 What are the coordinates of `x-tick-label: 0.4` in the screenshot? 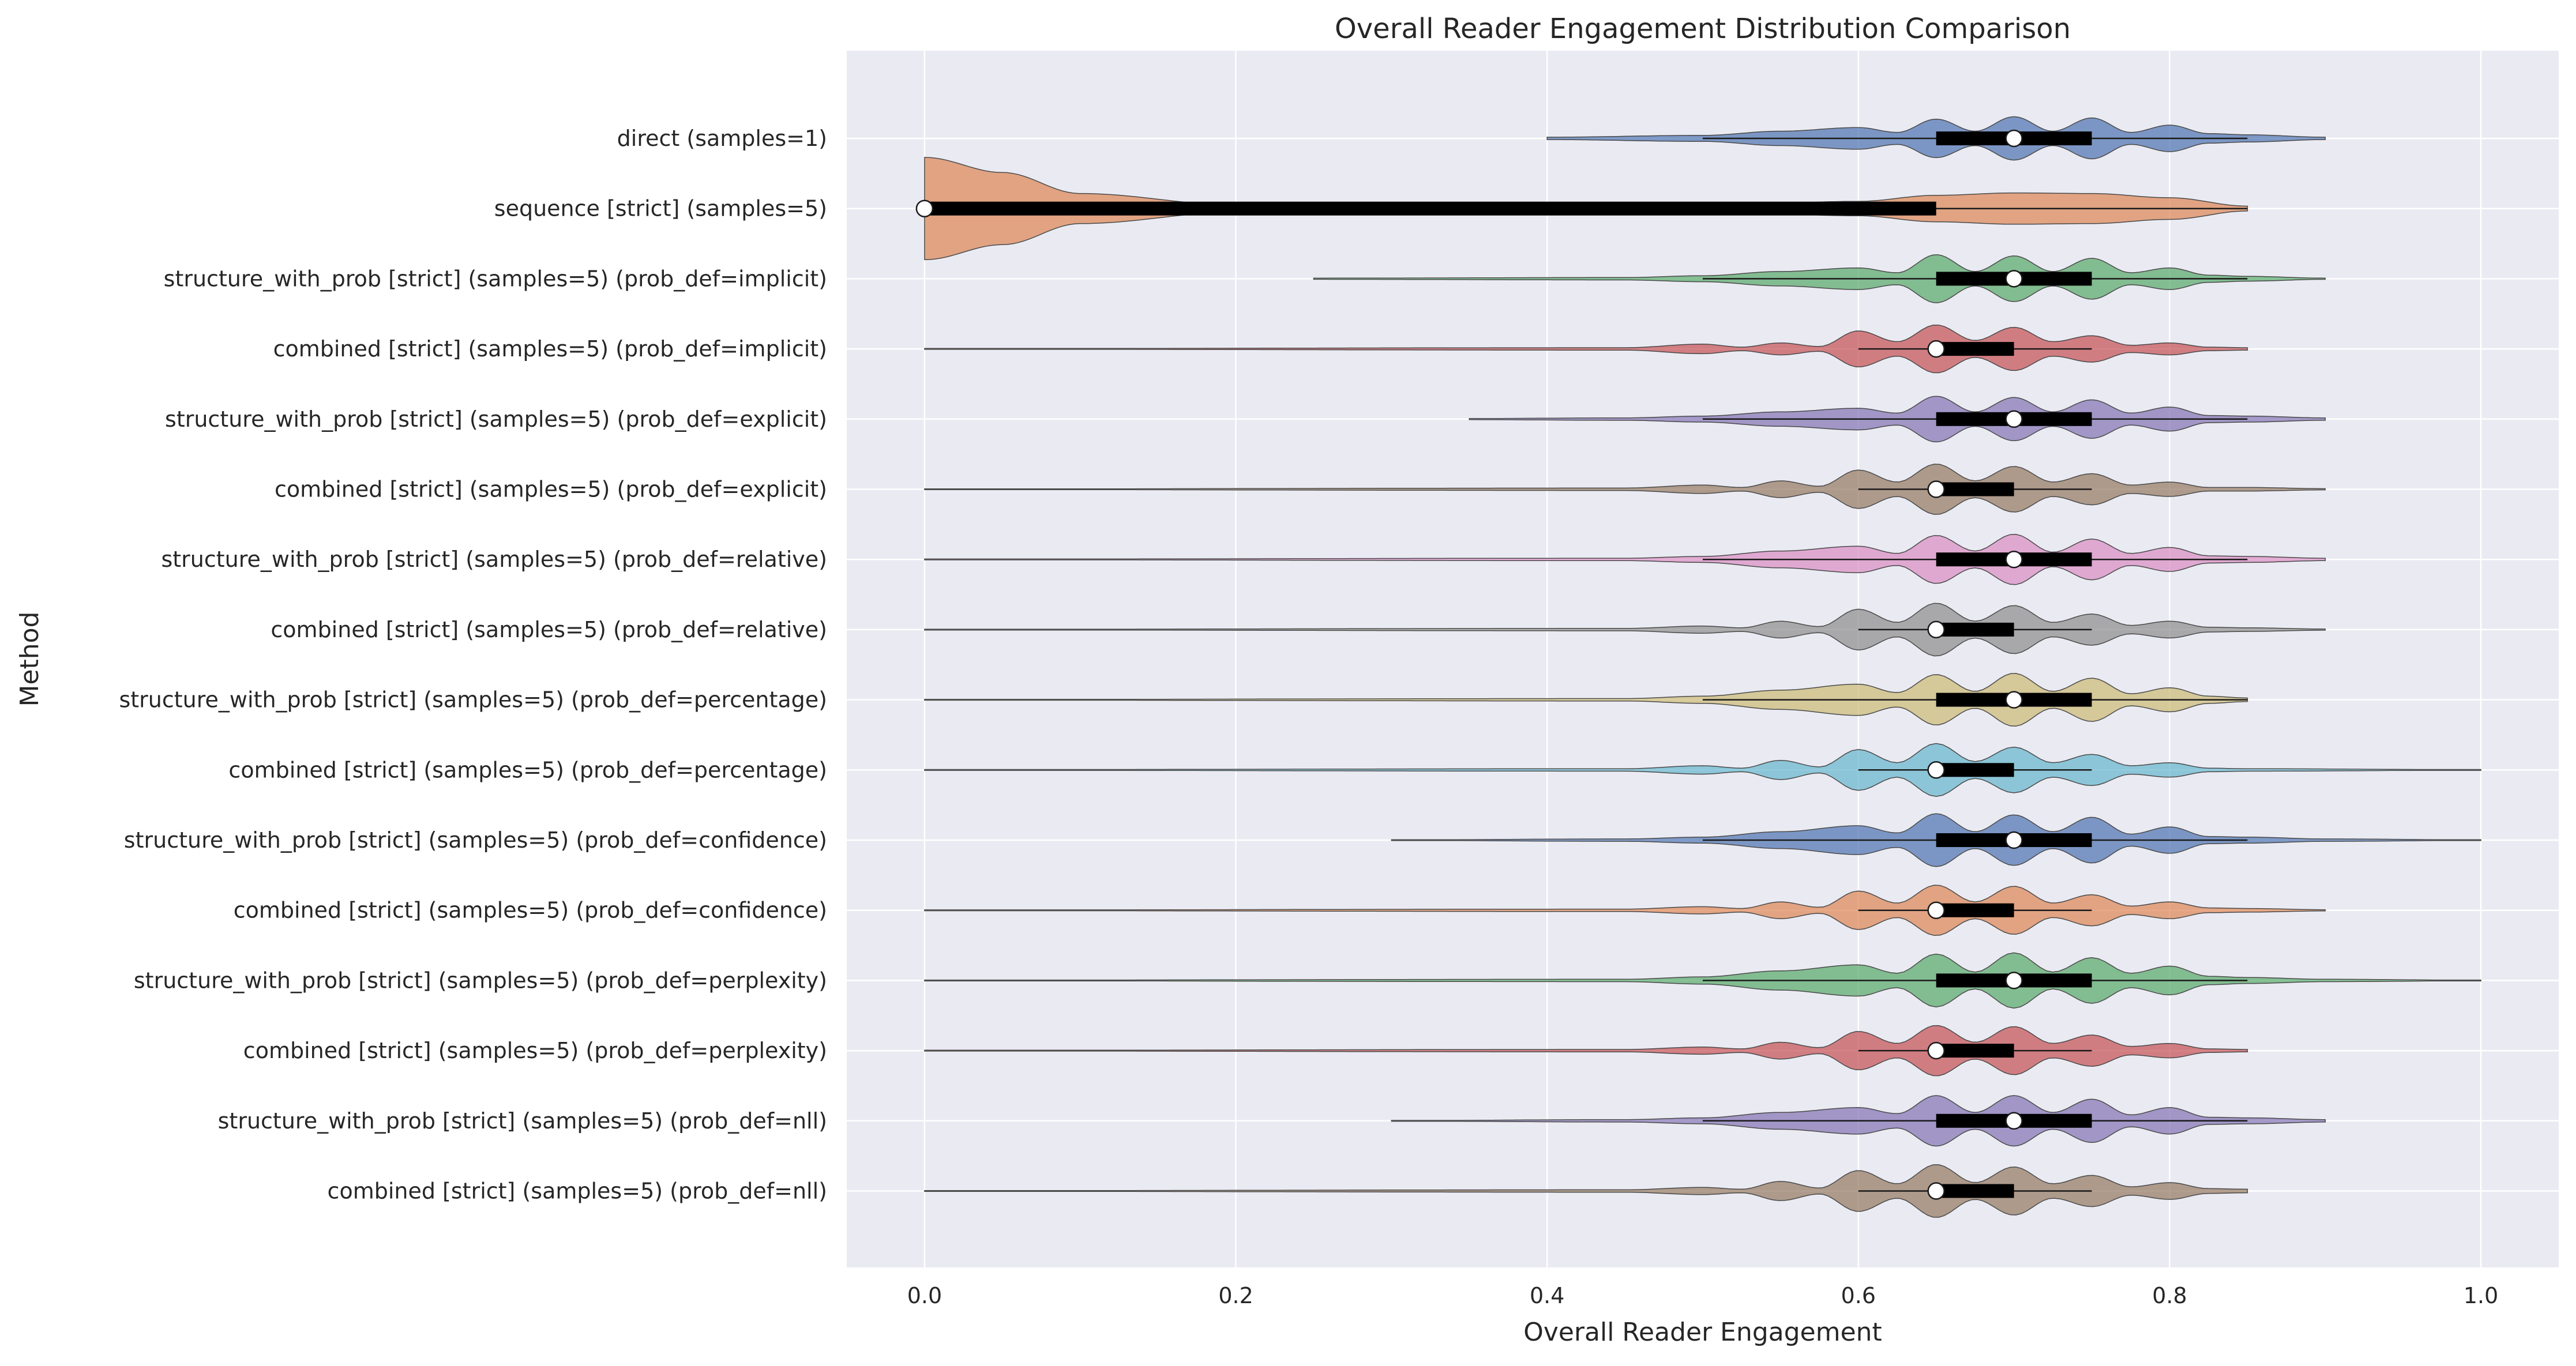 It's located at (1547, 1295).